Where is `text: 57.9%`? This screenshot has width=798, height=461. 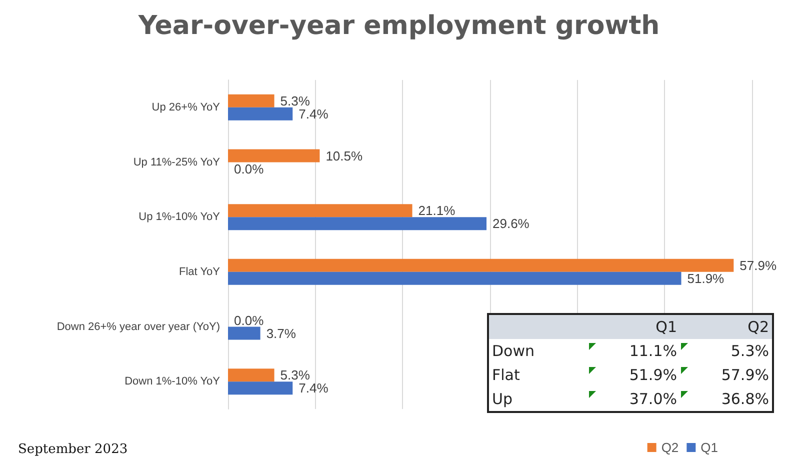 text: 57.9% is located at coordinates (745, 375).